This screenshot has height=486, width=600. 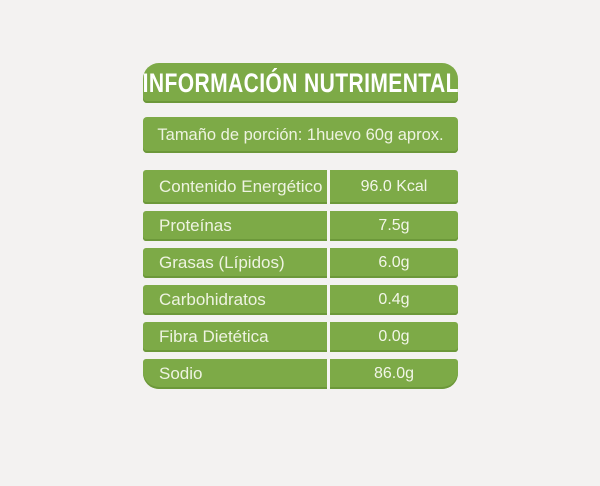 I want to click on table-row: Contenido Energético 96.0 Kcal, so click(x=300, y=187).